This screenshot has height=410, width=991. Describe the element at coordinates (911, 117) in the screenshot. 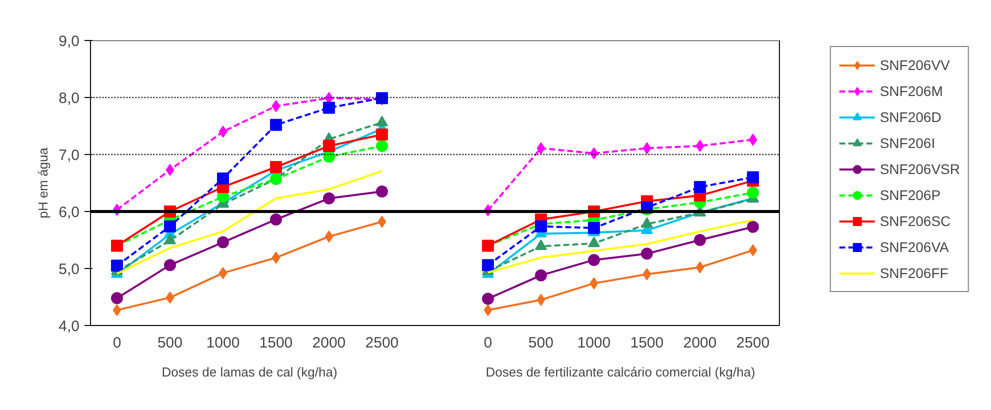

I see `legend-label: SNF206D` at that location.